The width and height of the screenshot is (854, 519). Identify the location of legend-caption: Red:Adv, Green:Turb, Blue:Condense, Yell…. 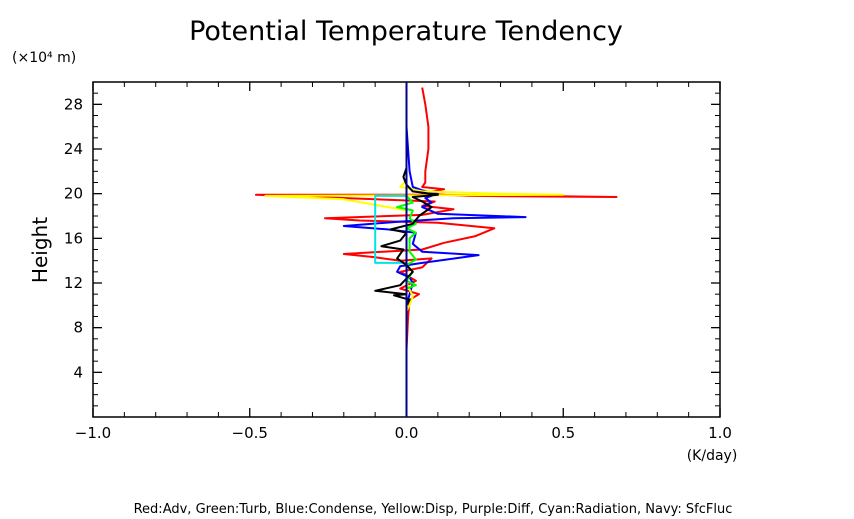
(433, 509).